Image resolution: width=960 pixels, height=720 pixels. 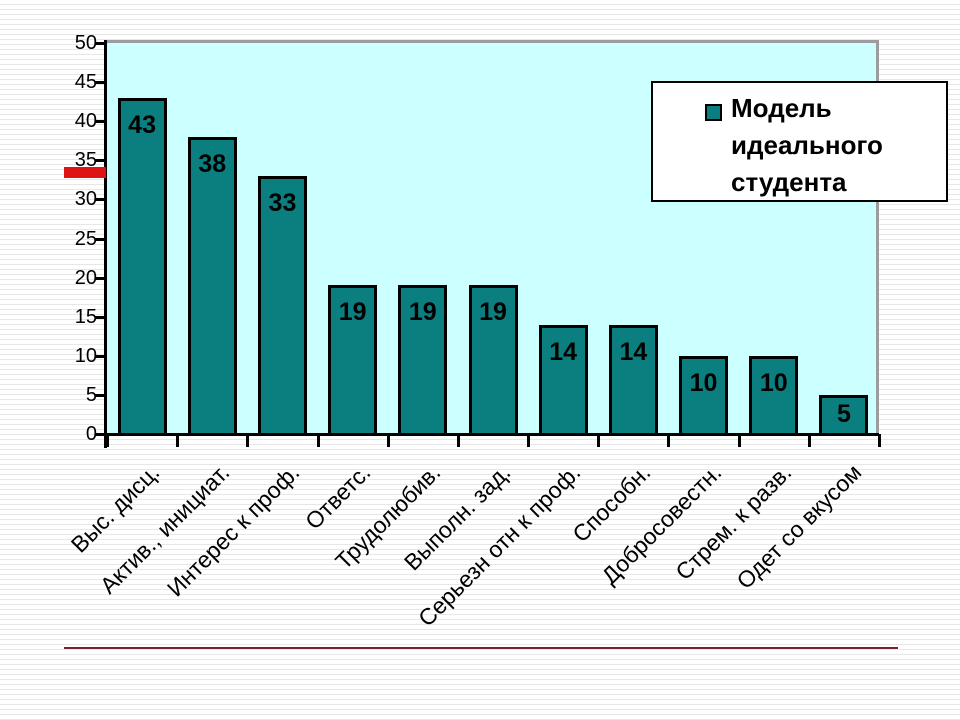 I want to click on y-axis, so click(x=105, y=244).